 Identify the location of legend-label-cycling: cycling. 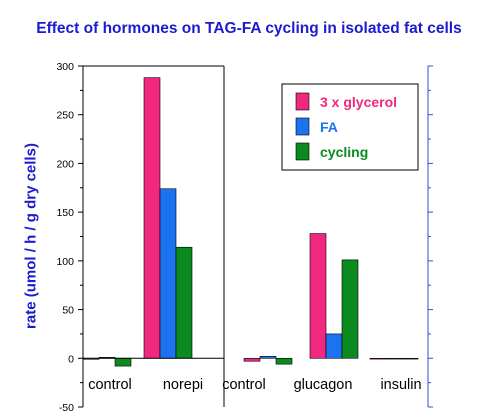
(344, 152).